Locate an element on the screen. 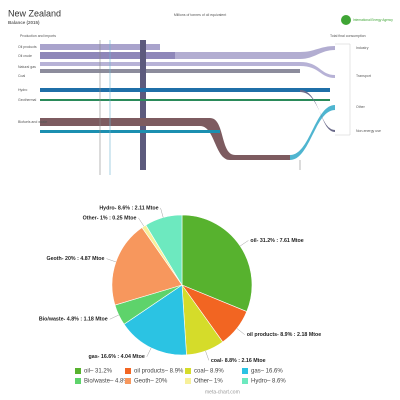  source-label: Natural gas is located at coordinates (27, 67).